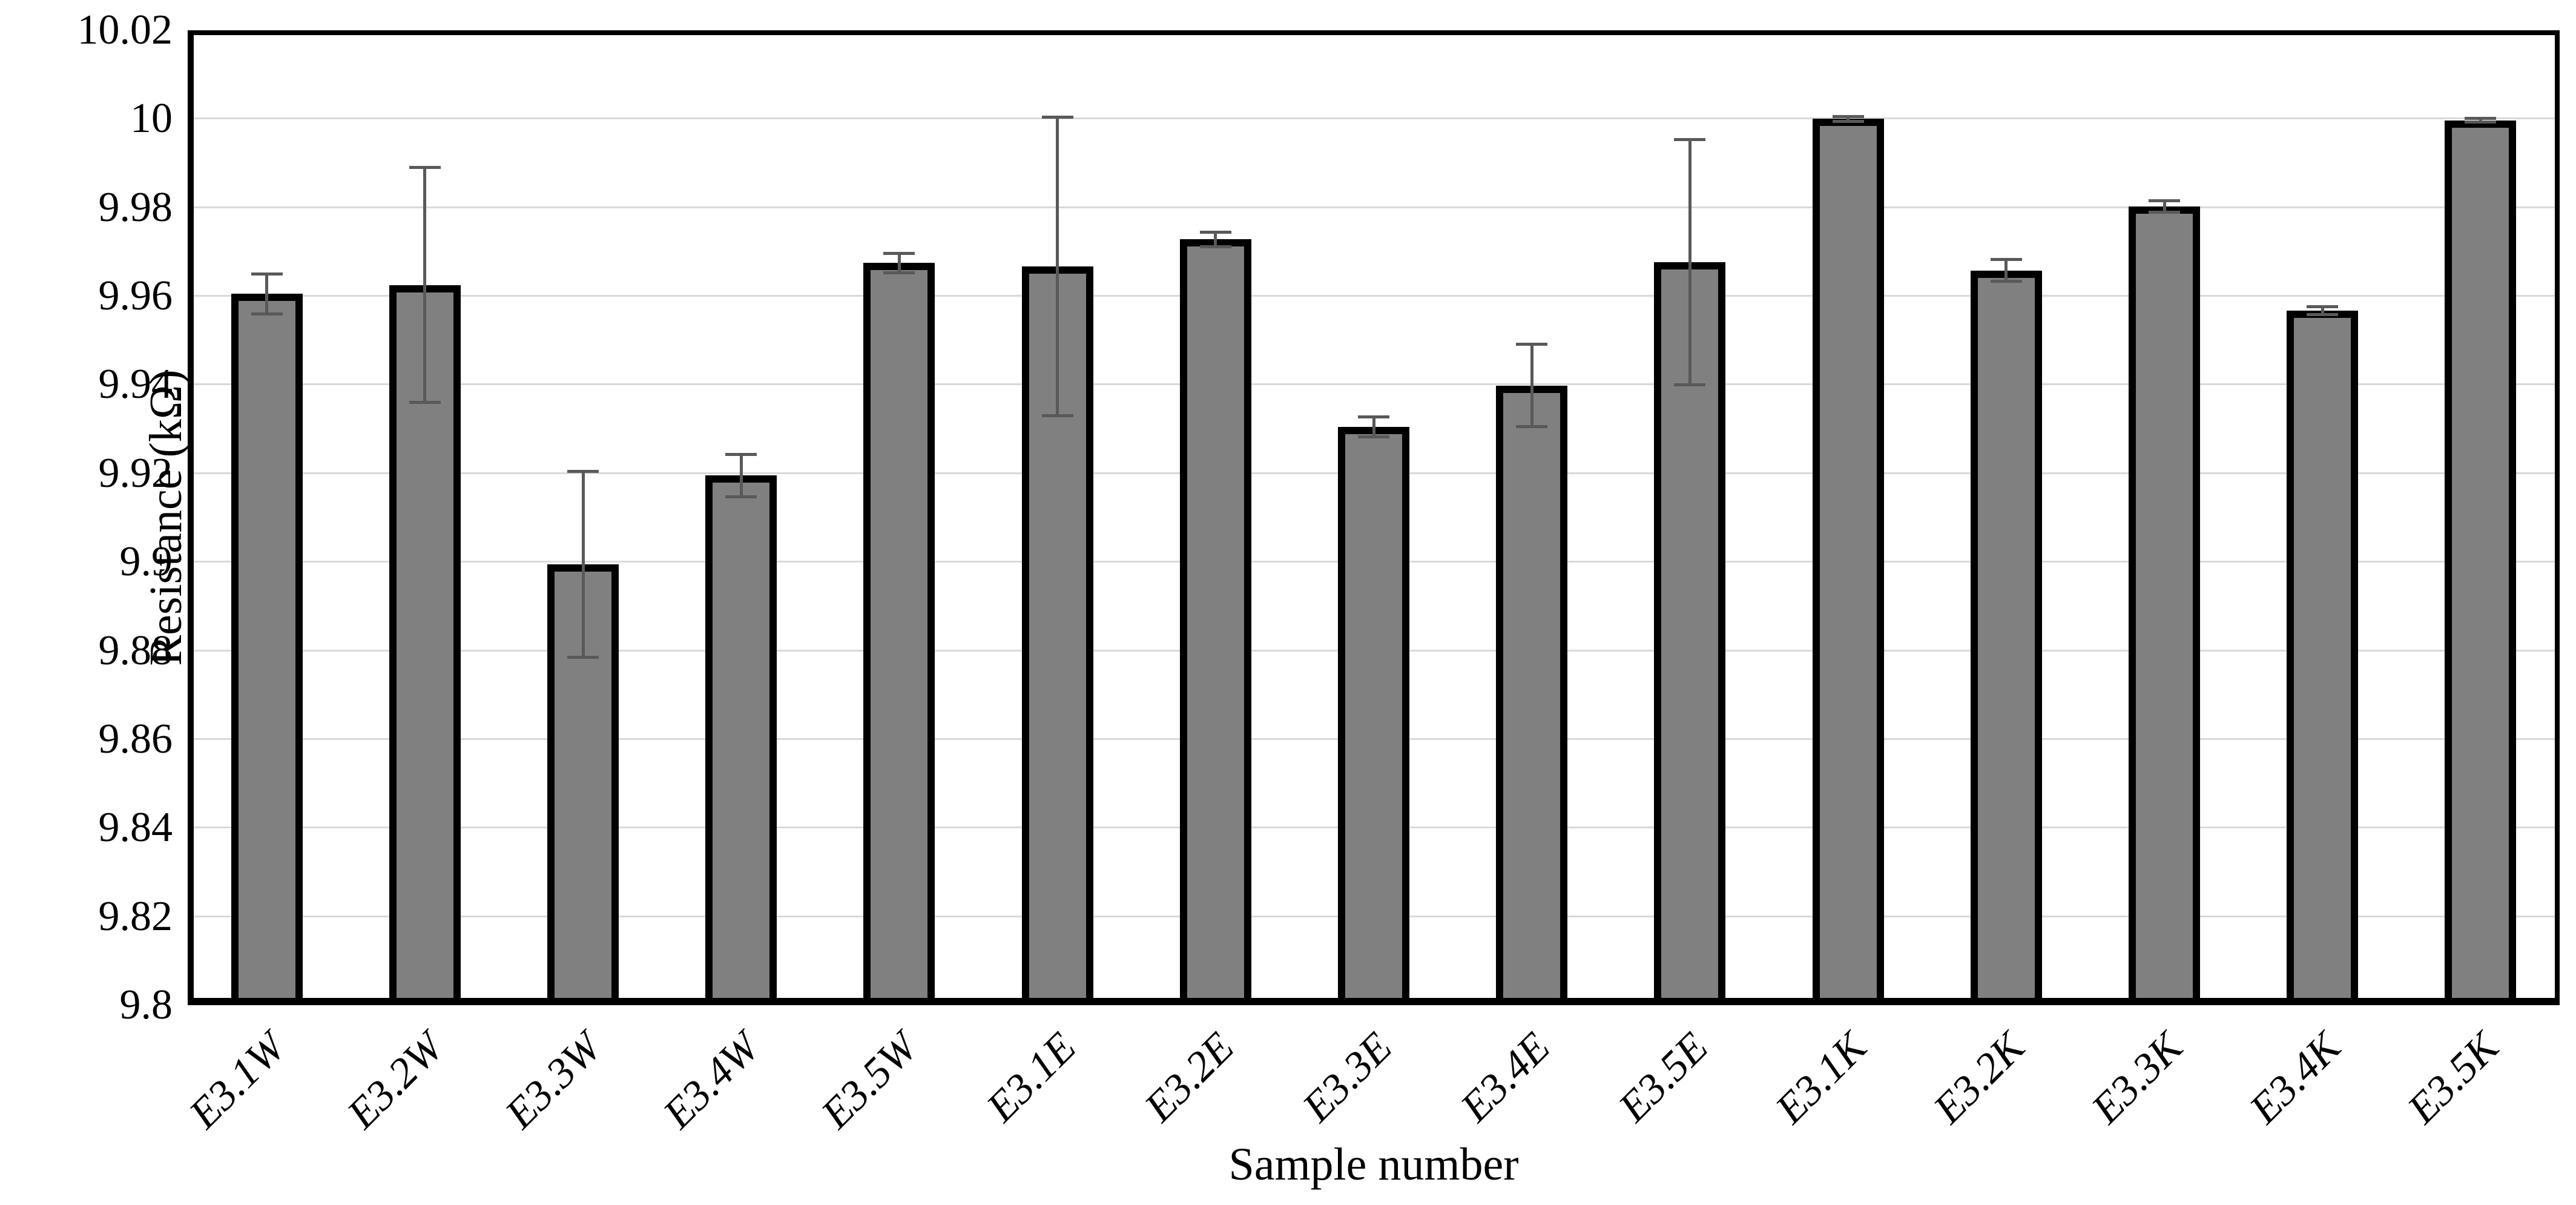 The image size is (2576, 1205). I want to click on y-tick-label: 10.02, so click(125, 30).